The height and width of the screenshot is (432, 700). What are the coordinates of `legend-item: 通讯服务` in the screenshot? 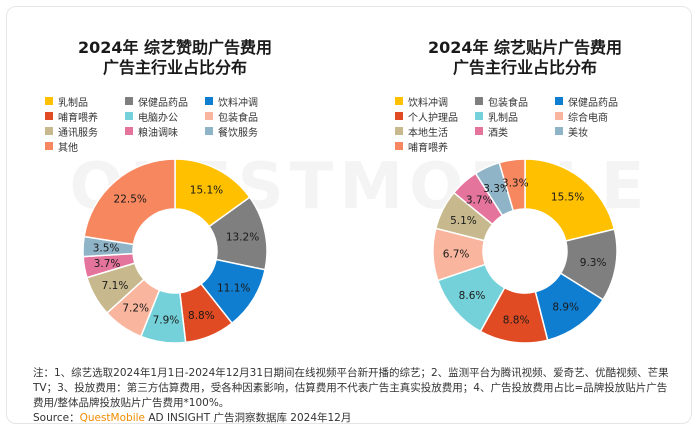 It's located at (85, 131).